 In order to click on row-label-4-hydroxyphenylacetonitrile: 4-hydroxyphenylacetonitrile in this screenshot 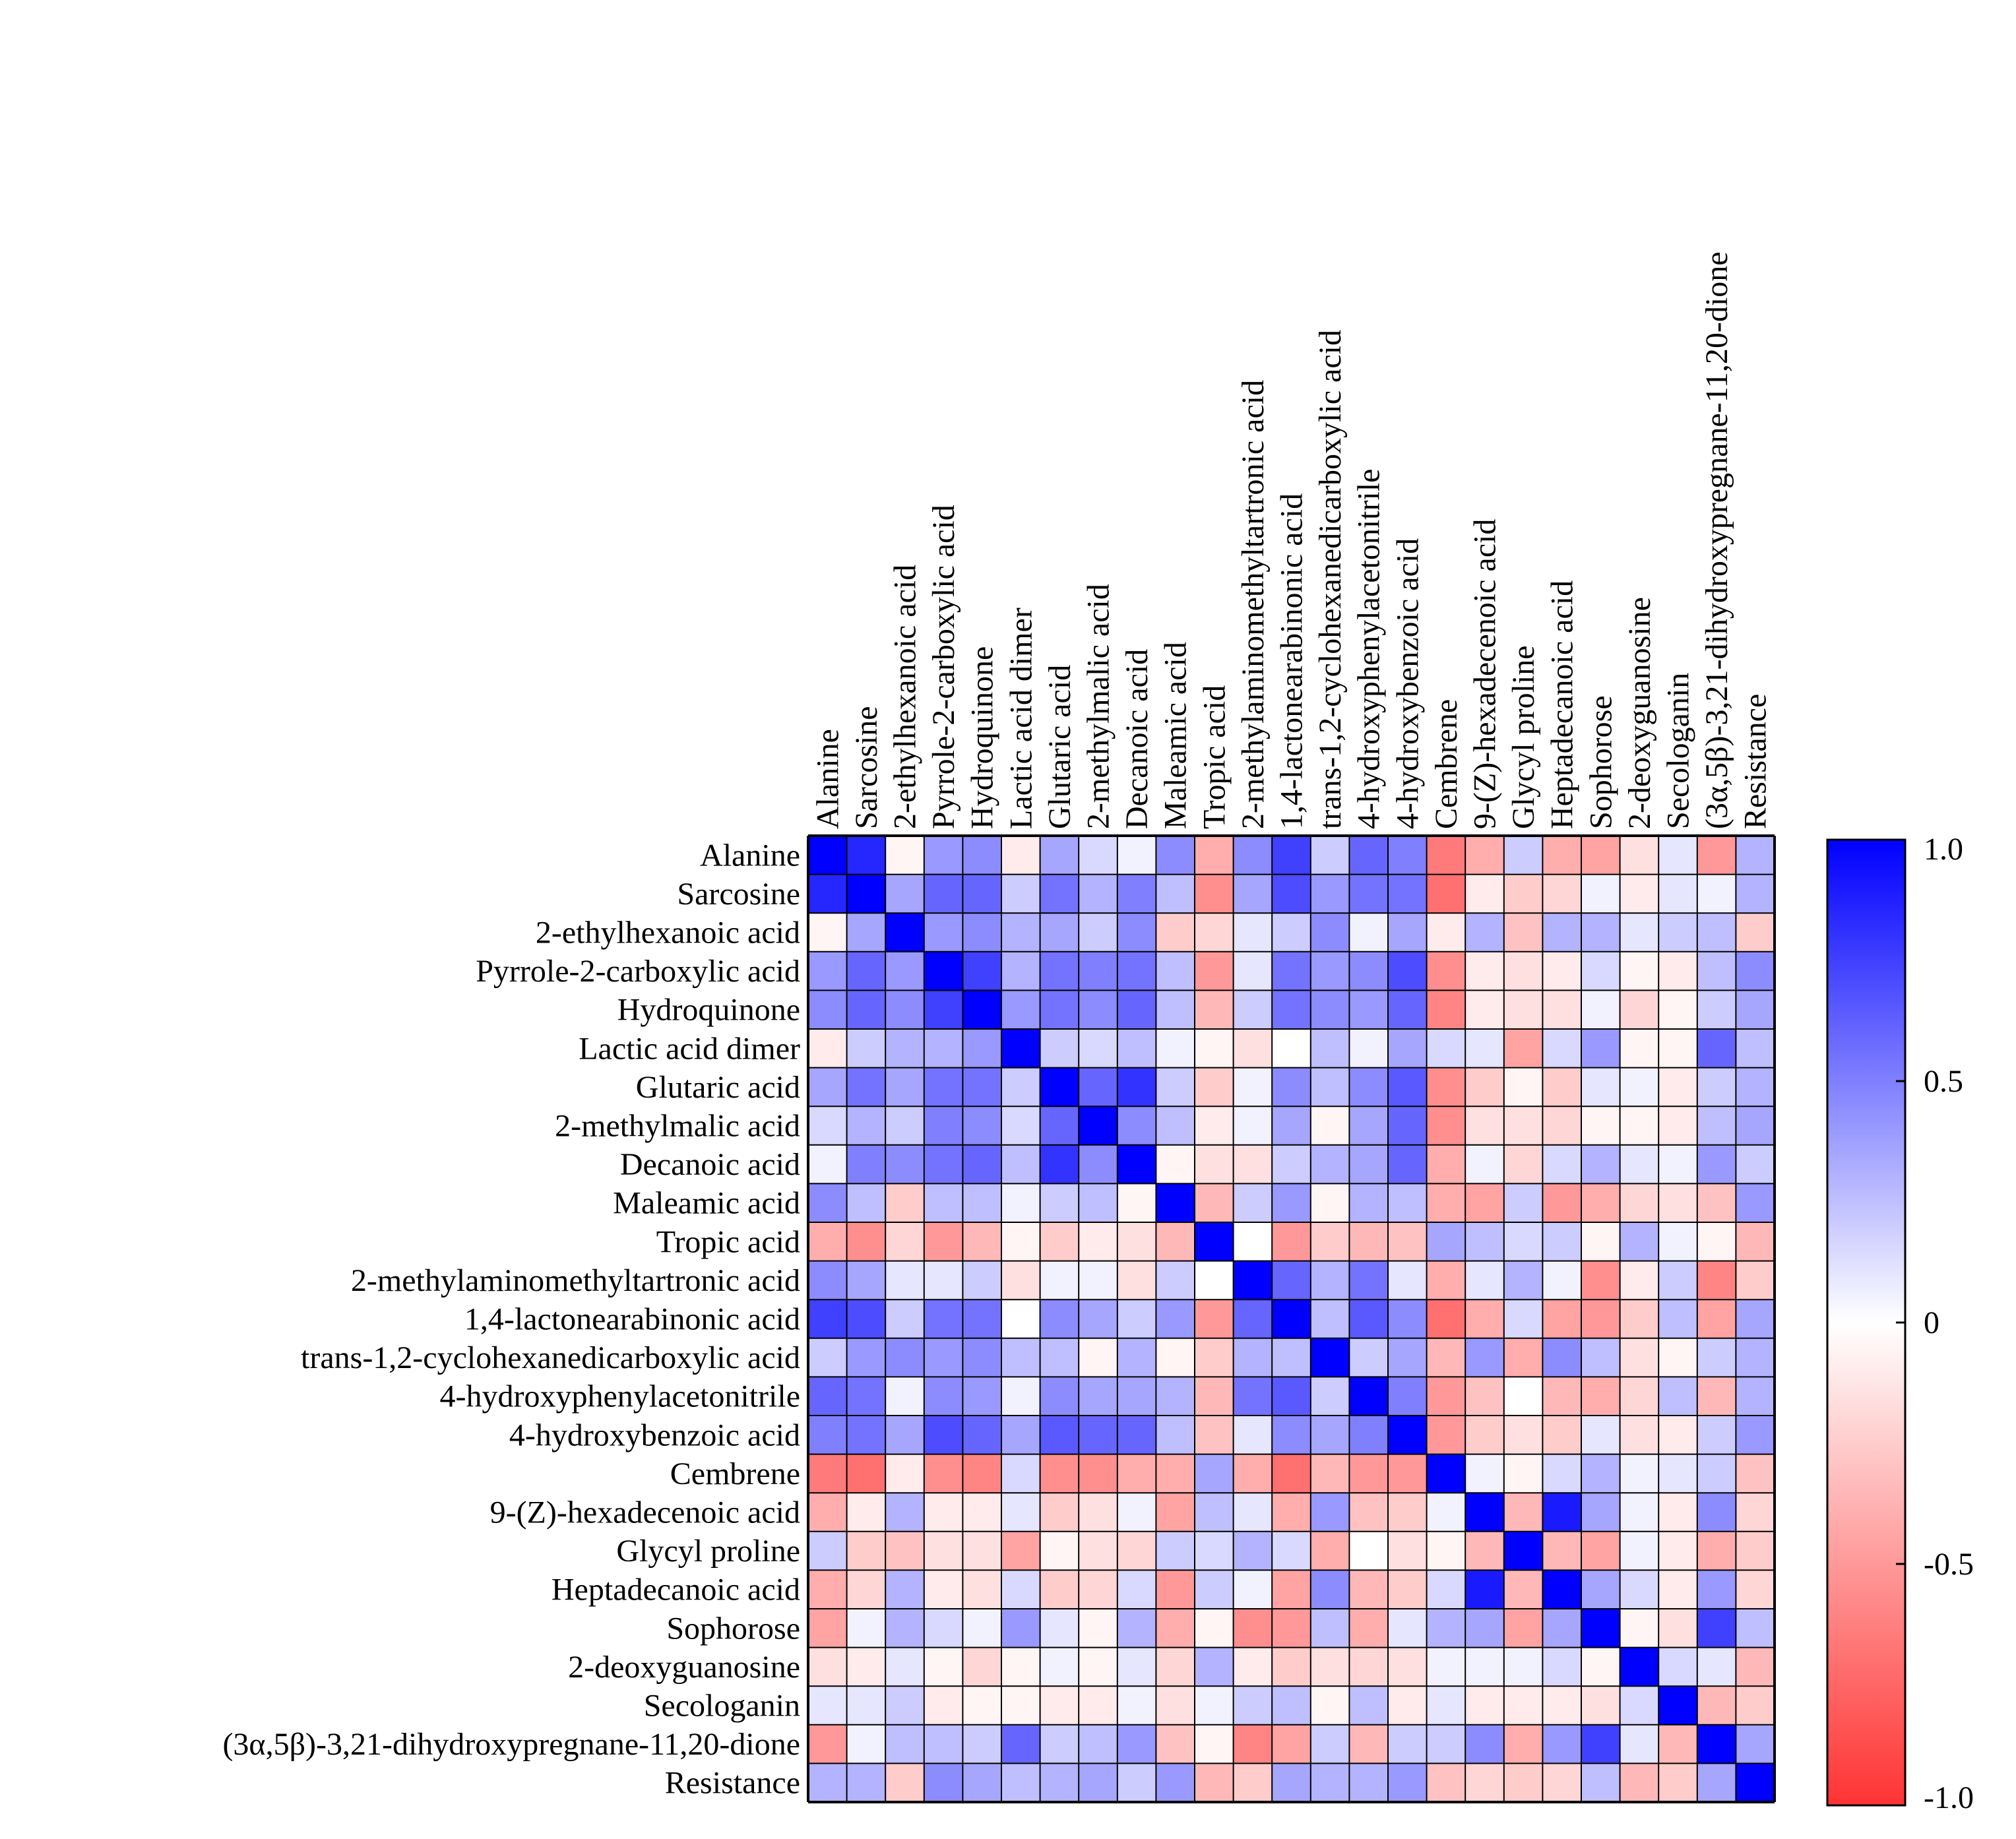, I will do `click(620, 1397)`.